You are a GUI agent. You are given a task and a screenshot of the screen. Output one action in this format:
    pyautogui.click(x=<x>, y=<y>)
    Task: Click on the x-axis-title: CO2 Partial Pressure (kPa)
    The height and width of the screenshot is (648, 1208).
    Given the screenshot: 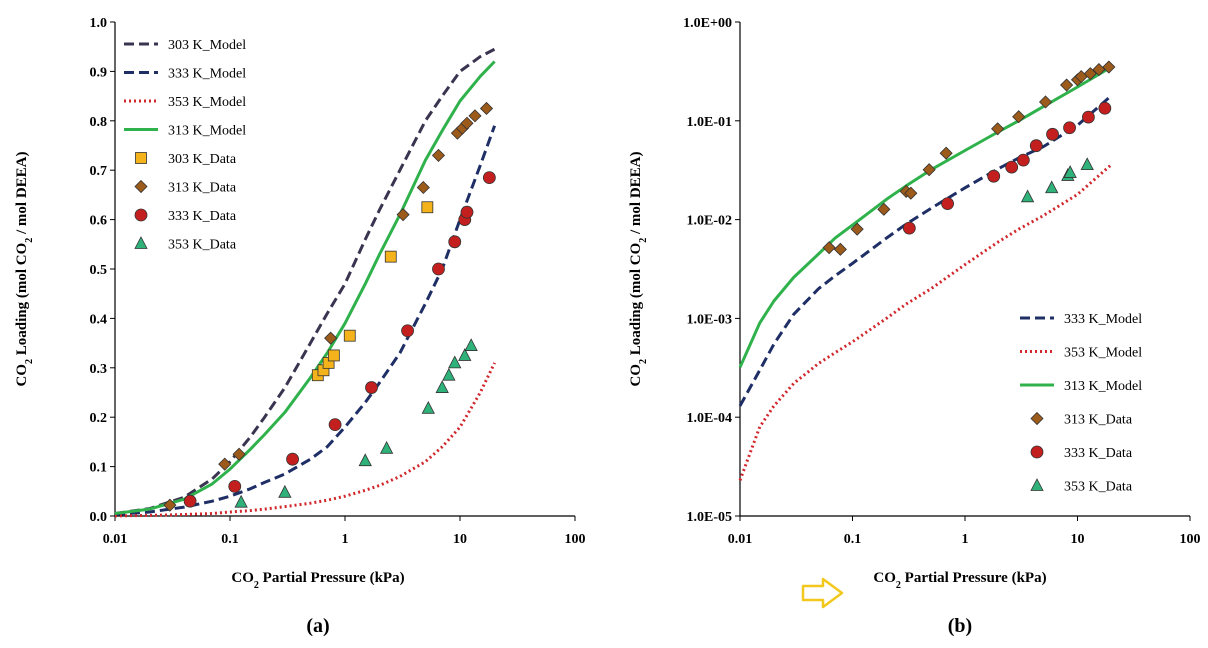 What is the action you would take?
    pyautogui.click(x=959, y=580)
    